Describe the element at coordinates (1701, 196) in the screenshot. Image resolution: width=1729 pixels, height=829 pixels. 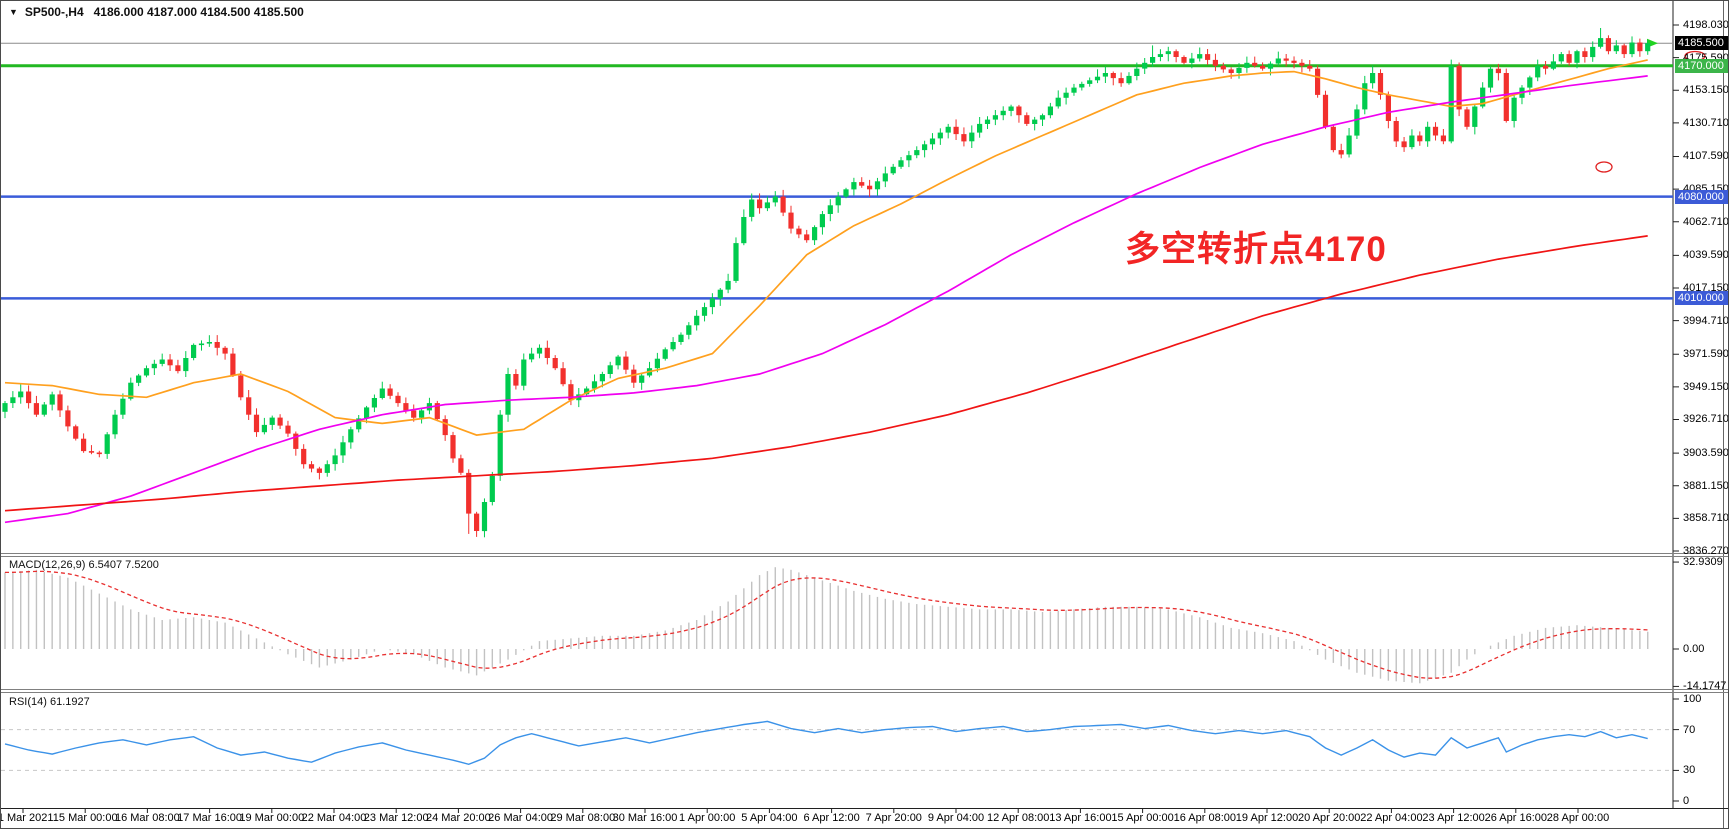
I see `price-tag-4080.000: 4080.000` at that location.